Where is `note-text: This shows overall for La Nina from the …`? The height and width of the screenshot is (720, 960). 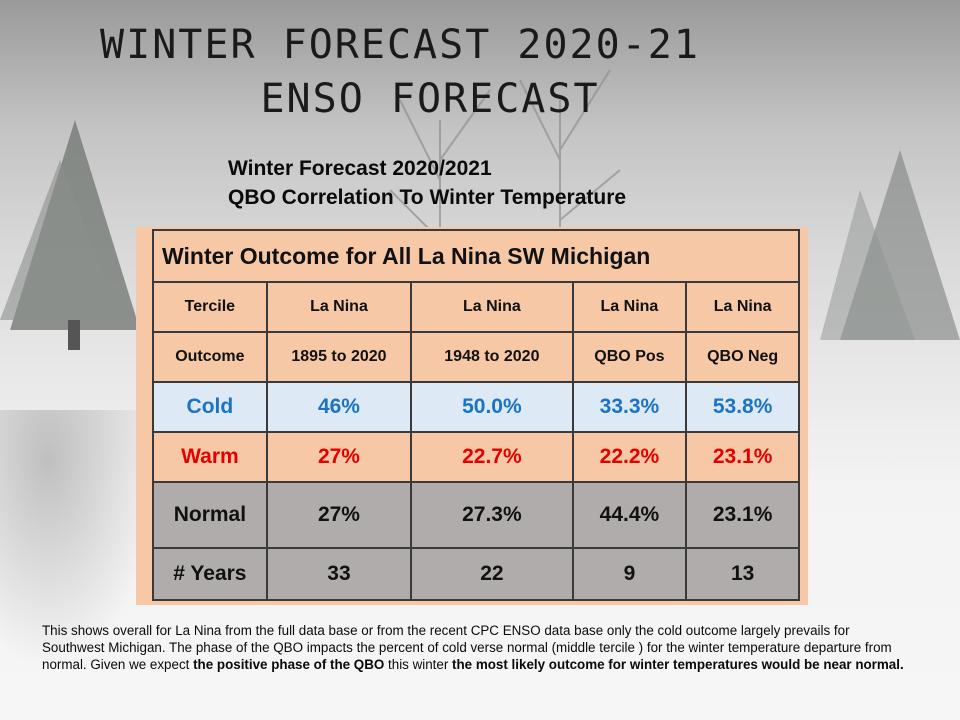
note-text: This shows overall for La Nina from the … is located at coordinates (467, 647).